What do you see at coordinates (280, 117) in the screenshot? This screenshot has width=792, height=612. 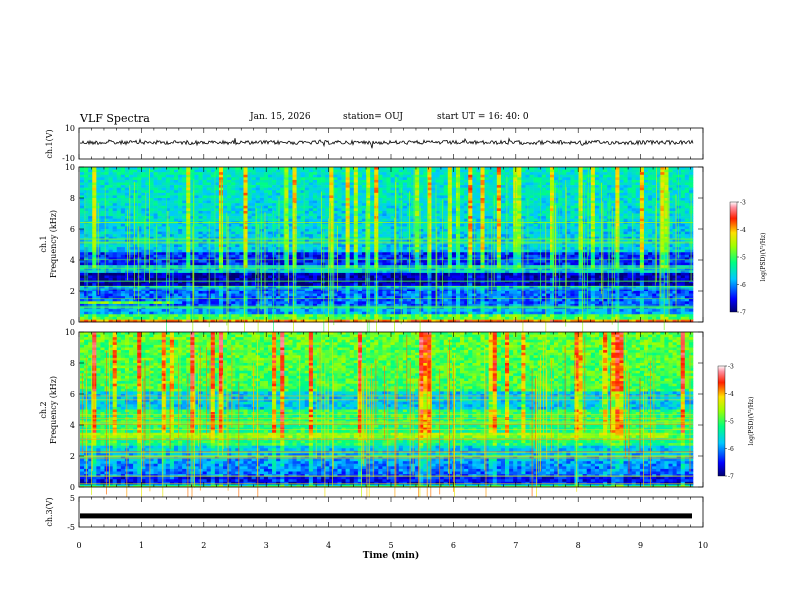 I see `date-label: Jan. 15, 2026` at bounding box center [280, 117].